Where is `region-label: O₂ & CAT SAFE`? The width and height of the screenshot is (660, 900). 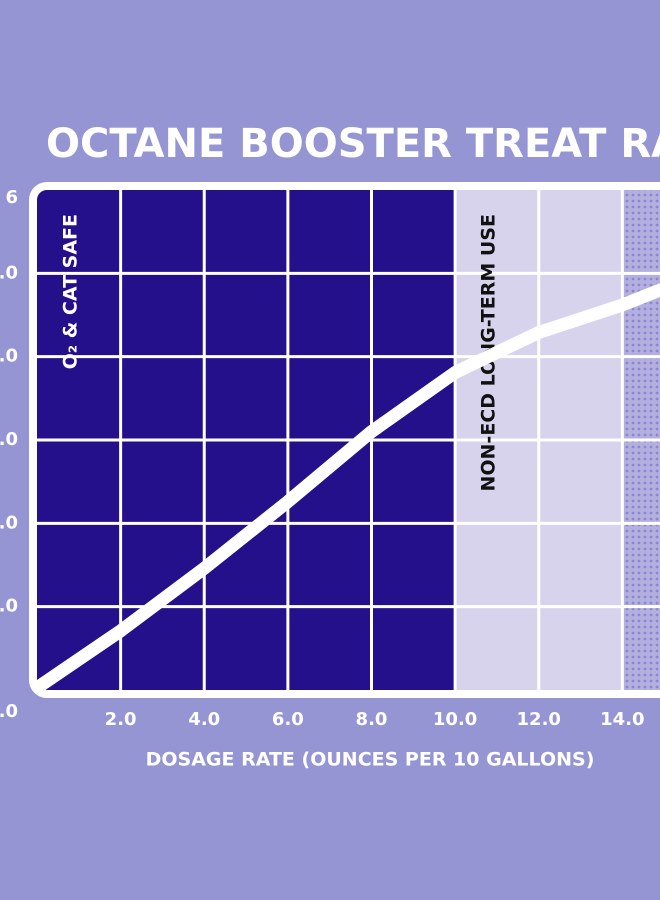 region-label: O₂ & CAT SAFE is located at coordinates (71, 291).